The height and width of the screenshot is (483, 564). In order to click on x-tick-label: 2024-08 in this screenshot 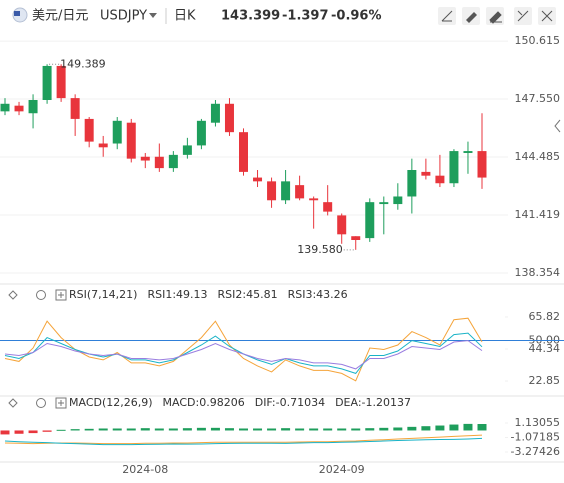, I will do `click(145, 469)`.